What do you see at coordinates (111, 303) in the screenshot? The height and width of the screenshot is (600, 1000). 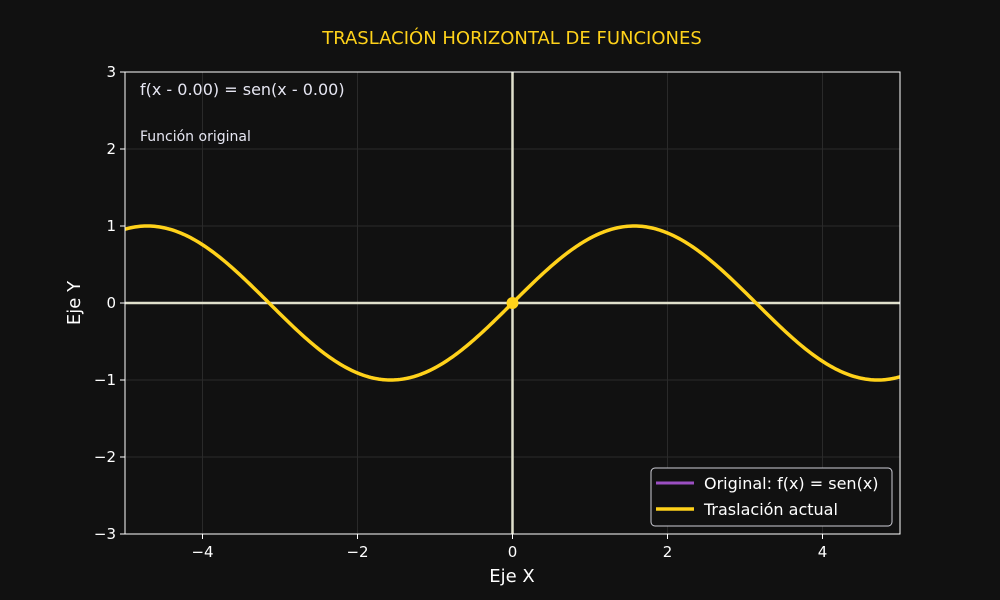 I see `y-tick-label: 0` at bounding box center [111, 303].